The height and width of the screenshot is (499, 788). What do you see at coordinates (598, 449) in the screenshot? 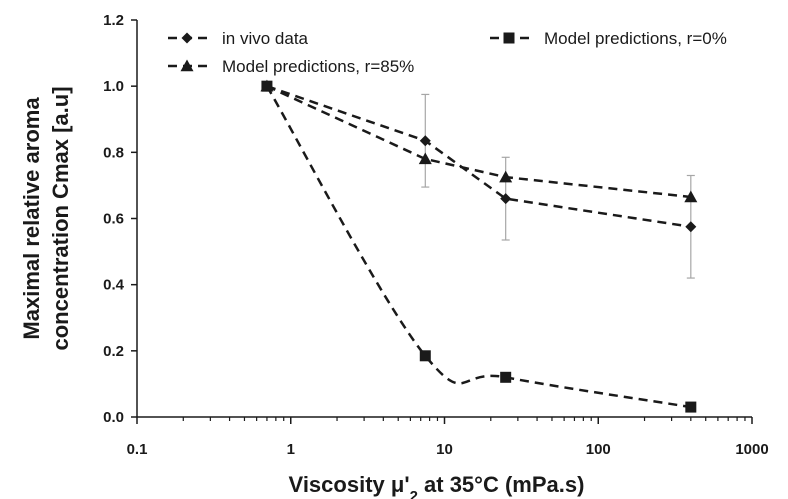
I see `x-tick-label: 100` at bounding box center [598, 449].